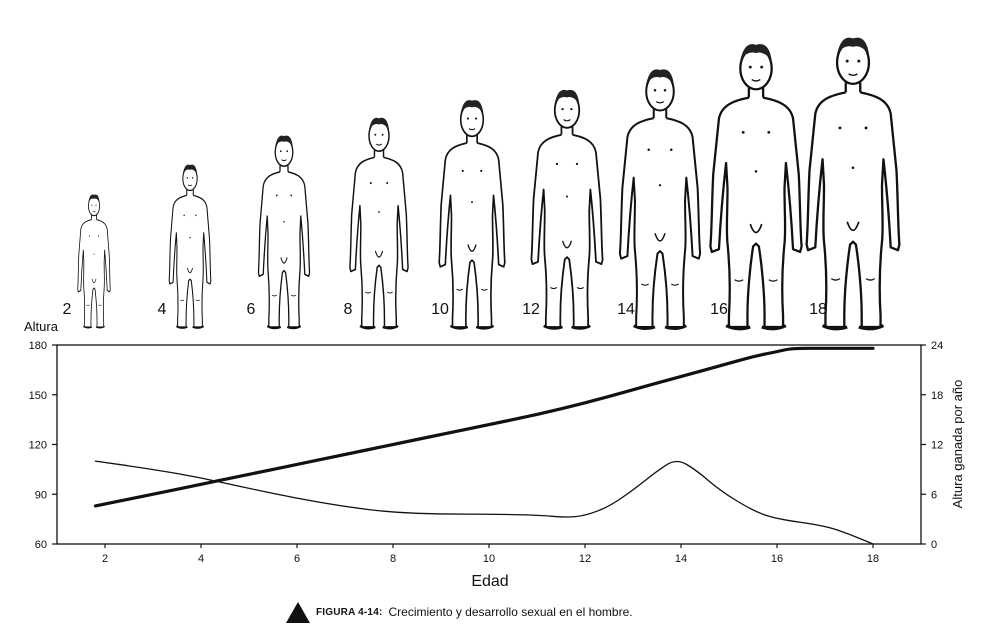  Describe the element at coordinates (489, 559) in the screenshot. I see `x-tick-label: 10` at that location.